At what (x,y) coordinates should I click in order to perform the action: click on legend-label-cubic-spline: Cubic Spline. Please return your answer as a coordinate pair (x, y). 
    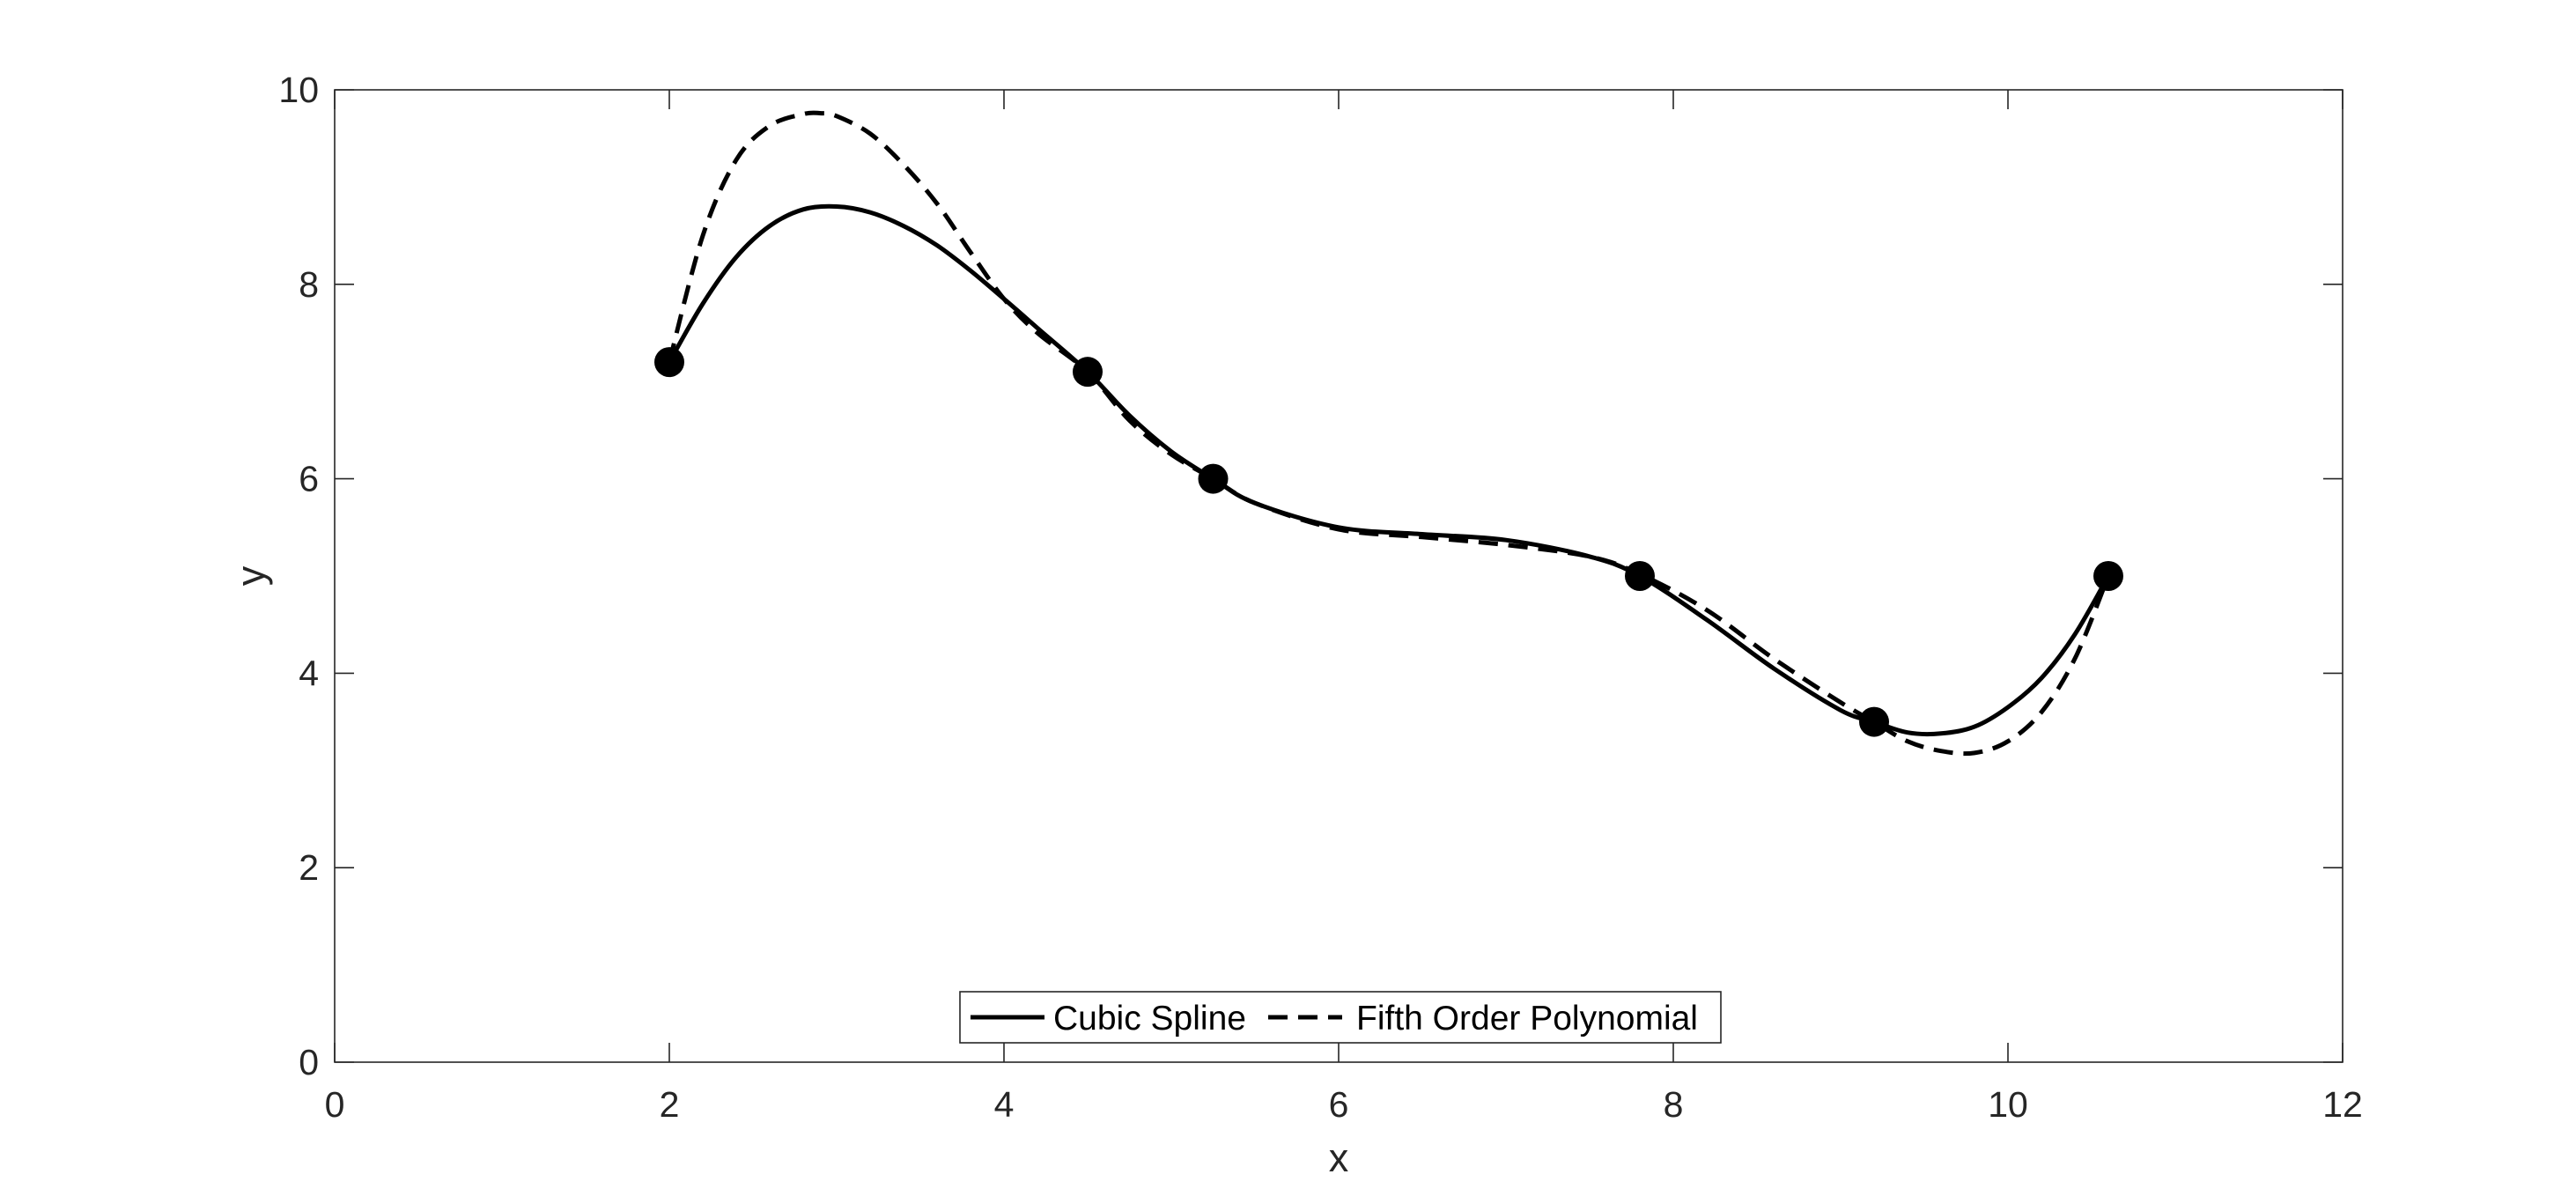
    Looking at the image, I should click on (1149, 1019).